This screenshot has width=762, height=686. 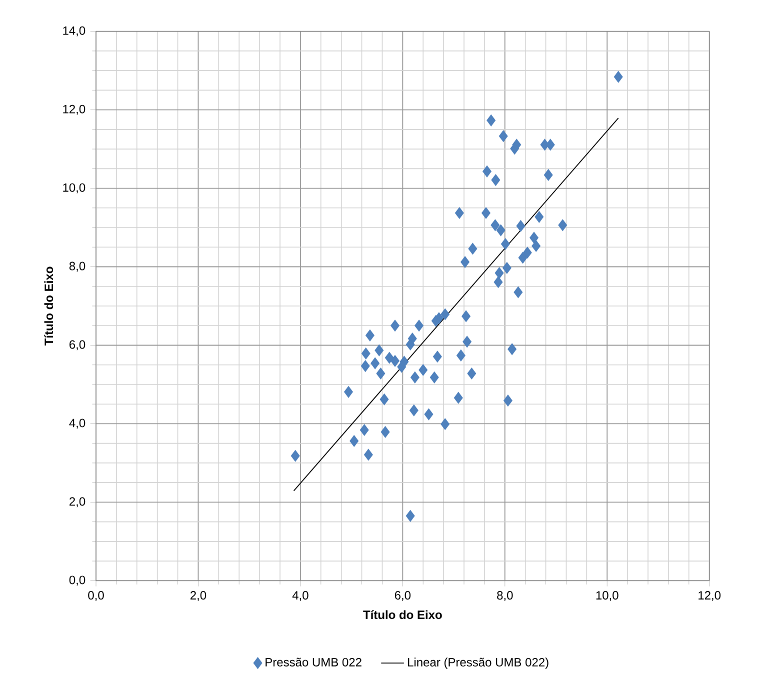 What do you see at coordinates (314, 662) in the screenshot?
I see `legend-label: Pressão UMB 022` at bounding box center [314, 662].